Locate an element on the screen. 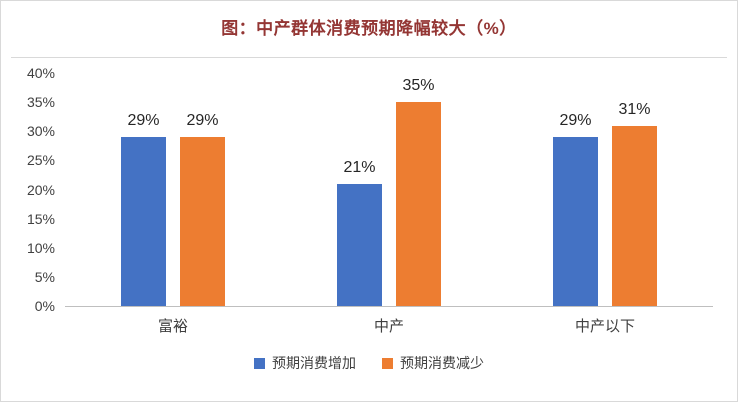  y-axis-tick-label: 0% is located at coordinates (44, 306).